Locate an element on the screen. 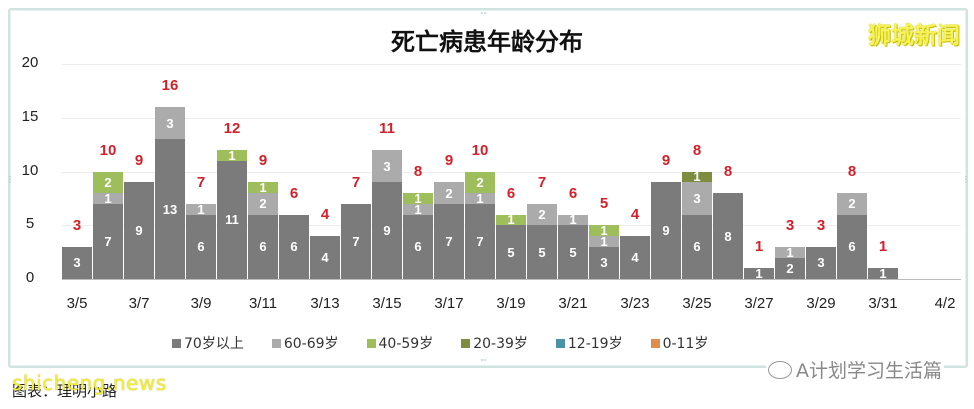  y-tick-label: 20 is located at coordinates (30, 62).